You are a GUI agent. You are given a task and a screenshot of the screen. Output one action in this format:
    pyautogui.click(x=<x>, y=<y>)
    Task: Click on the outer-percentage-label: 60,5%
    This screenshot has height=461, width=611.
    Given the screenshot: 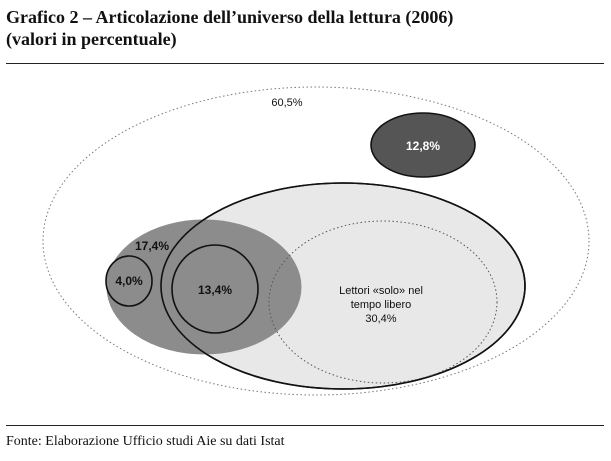 What is the action you would take?
    pyautogui.click(x=286, y=103)
    